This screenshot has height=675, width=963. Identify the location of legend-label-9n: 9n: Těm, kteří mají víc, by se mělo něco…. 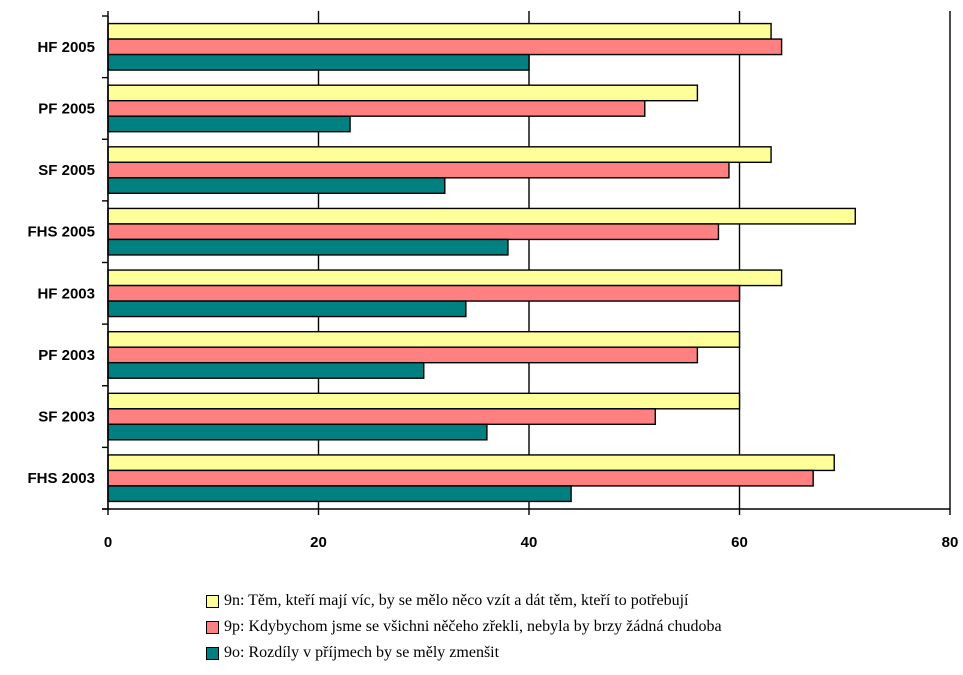
(456, 600).